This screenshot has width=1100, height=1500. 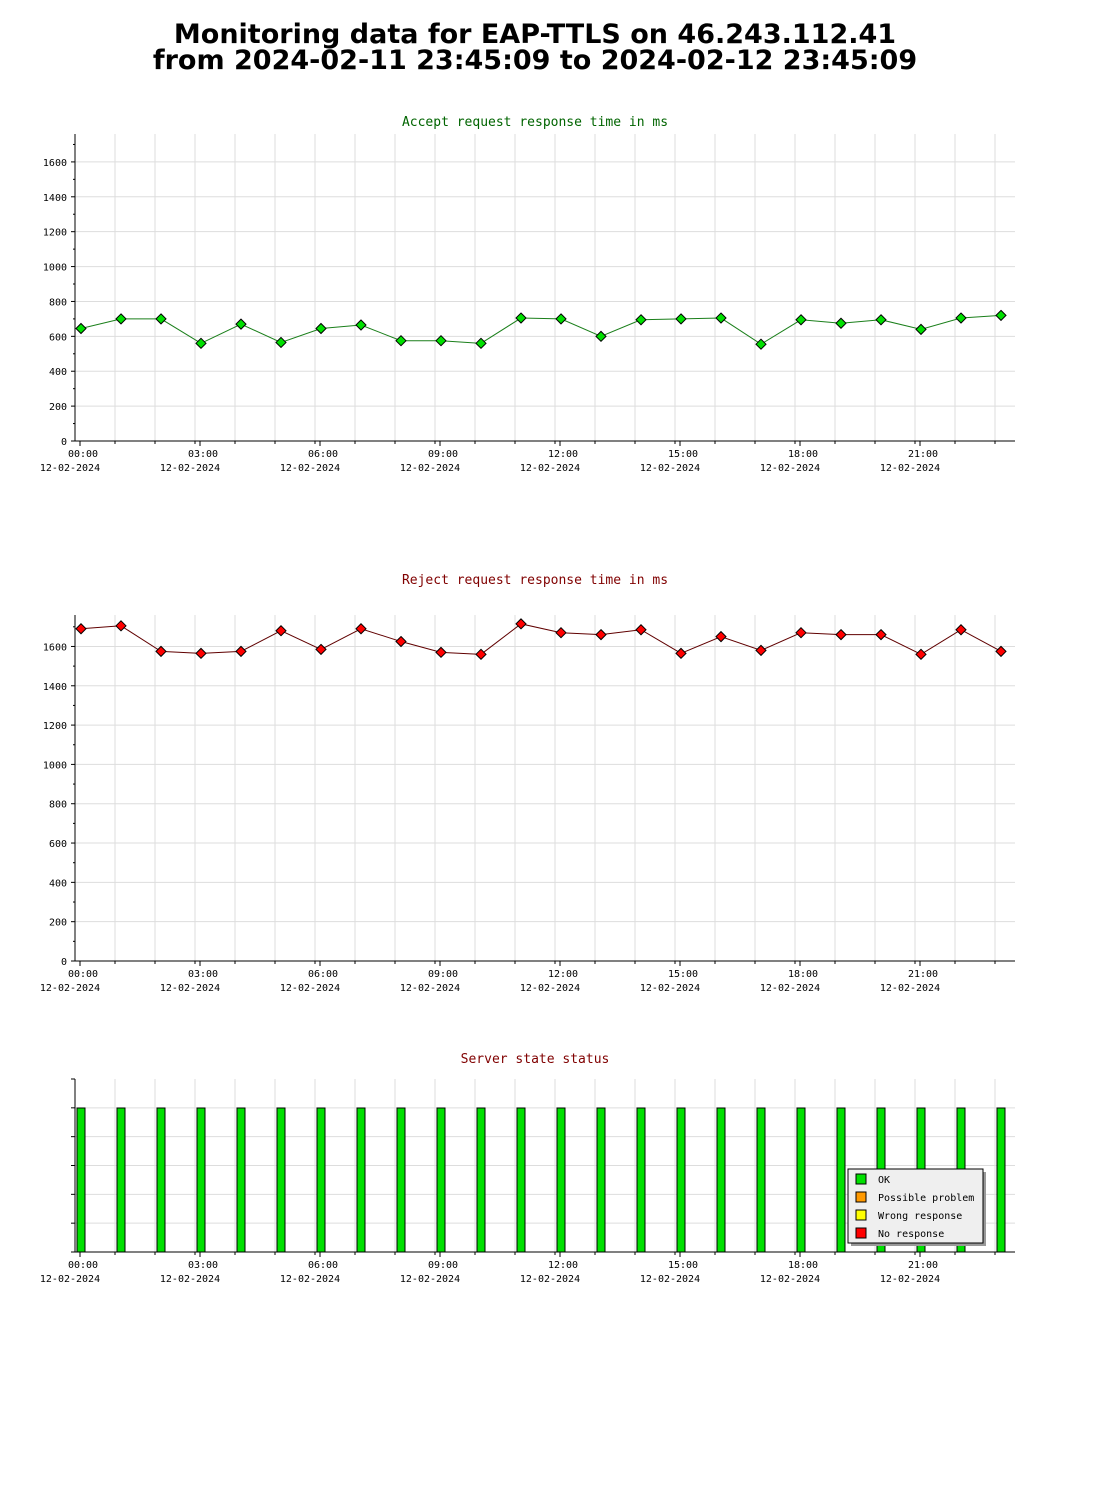 What do you see at coordinates (55, 687) in the screenshot?
I see `reject-ytick-label: 1400` at bounding box center [55, 687].